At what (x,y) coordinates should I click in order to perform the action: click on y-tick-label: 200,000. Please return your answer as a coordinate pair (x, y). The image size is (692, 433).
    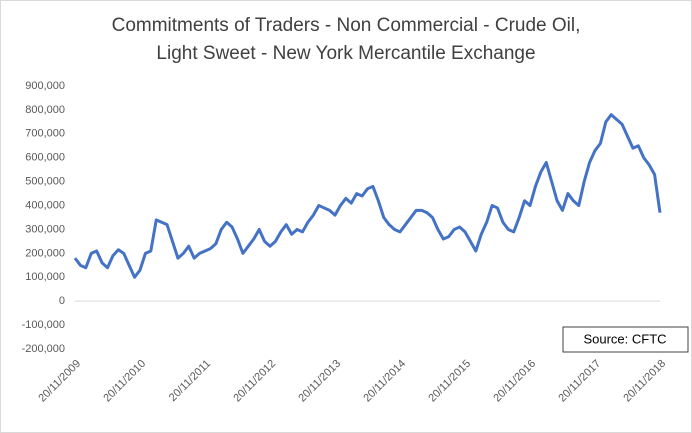
    Looking at the image, I should click on (45, 253).